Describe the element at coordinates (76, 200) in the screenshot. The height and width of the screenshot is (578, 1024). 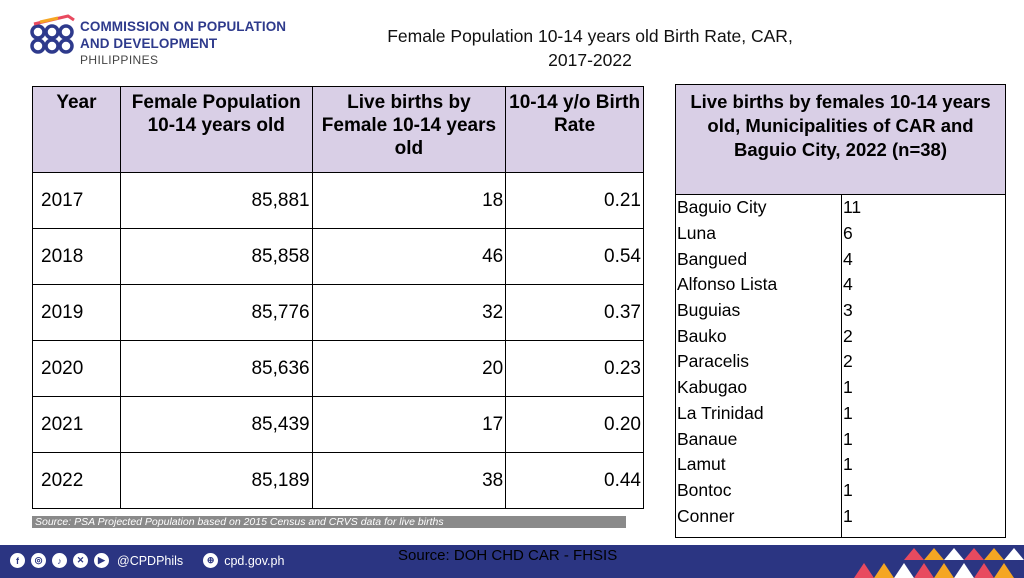
I see `cell-year: 2017` at that location.